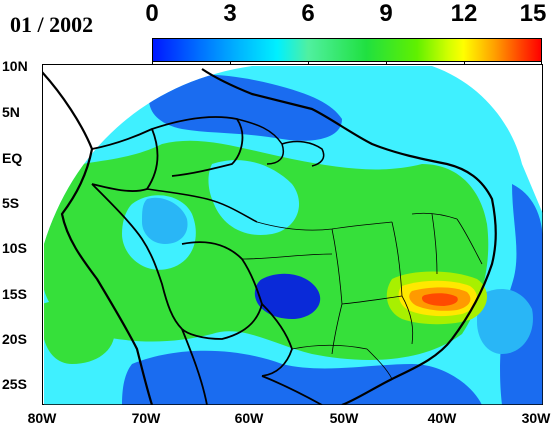  What do you see at coordinates (14, 339) in the screenshot?
I see `lat-label: 20S` at bounding box center [14, 339].